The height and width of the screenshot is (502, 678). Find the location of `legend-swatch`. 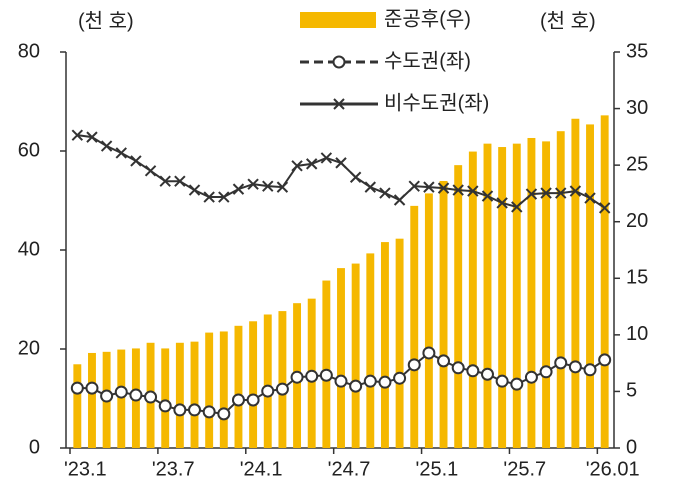

legend-swatch is located at coordinates (338, 20).